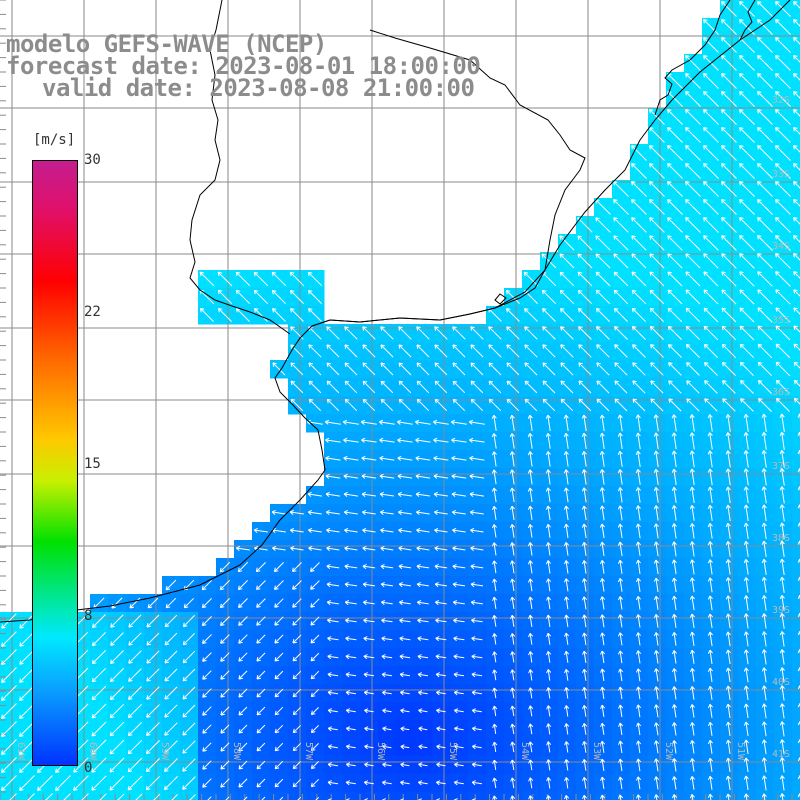  Describe the element at coordinates (166, 44) in the screenshot. I see `model-title: modelo GEFS-WAVE (NCEP)` at that location.